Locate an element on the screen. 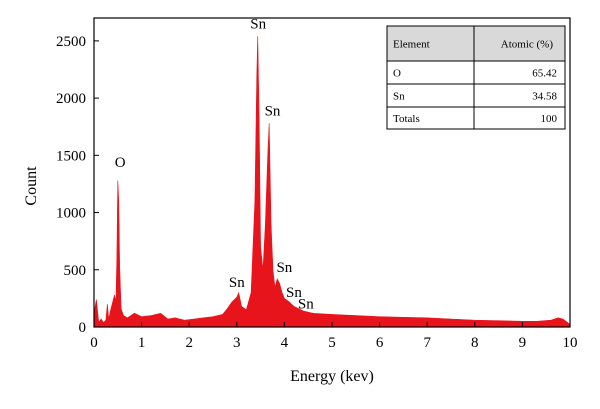  y-tick-label: 500 is located at coordinates (75, 271).